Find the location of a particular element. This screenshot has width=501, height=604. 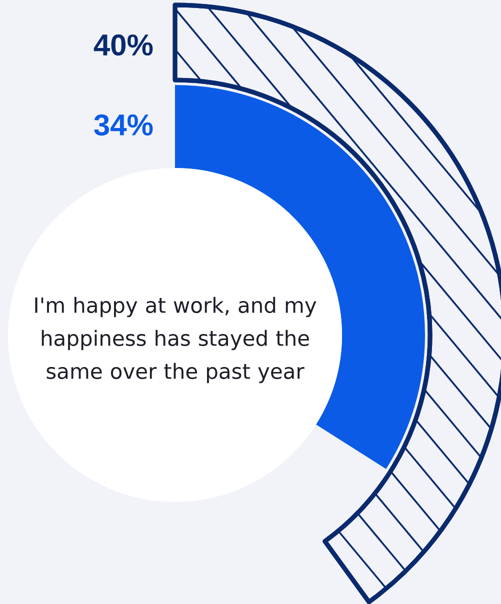

text: I'm happy at work, and my happiness has stayed the same over the past year is located at coordinates (175, 340).